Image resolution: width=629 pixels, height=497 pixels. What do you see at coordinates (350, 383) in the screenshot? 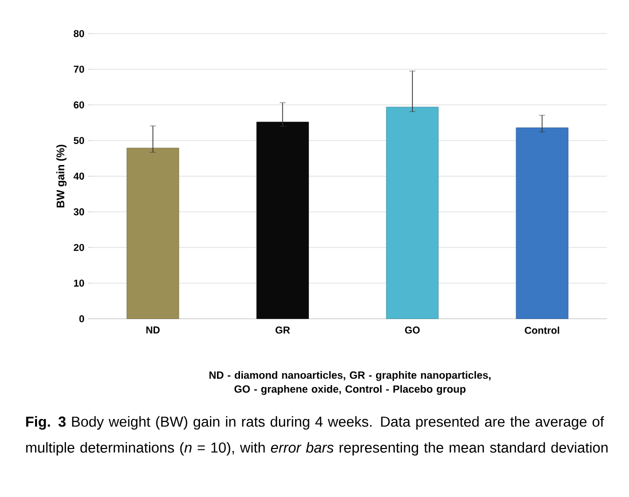
I see `text: ND - diamond nanoarticles, GR - graphite nanoparticles, GO - graphene oxide, Control - Placebo group` at bounding box center [350, 383].